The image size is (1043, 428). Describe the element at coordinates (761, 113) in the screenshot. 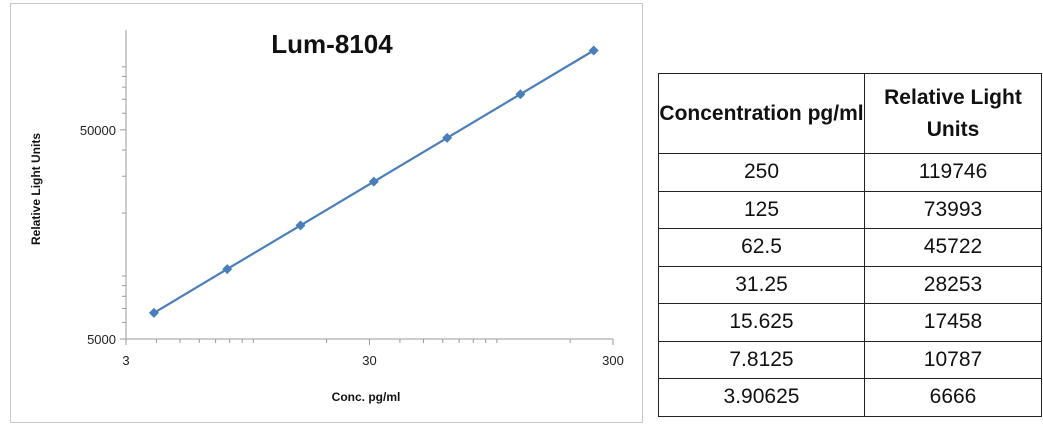

I see `header-concentration: Concentration pg/ml` at that location.